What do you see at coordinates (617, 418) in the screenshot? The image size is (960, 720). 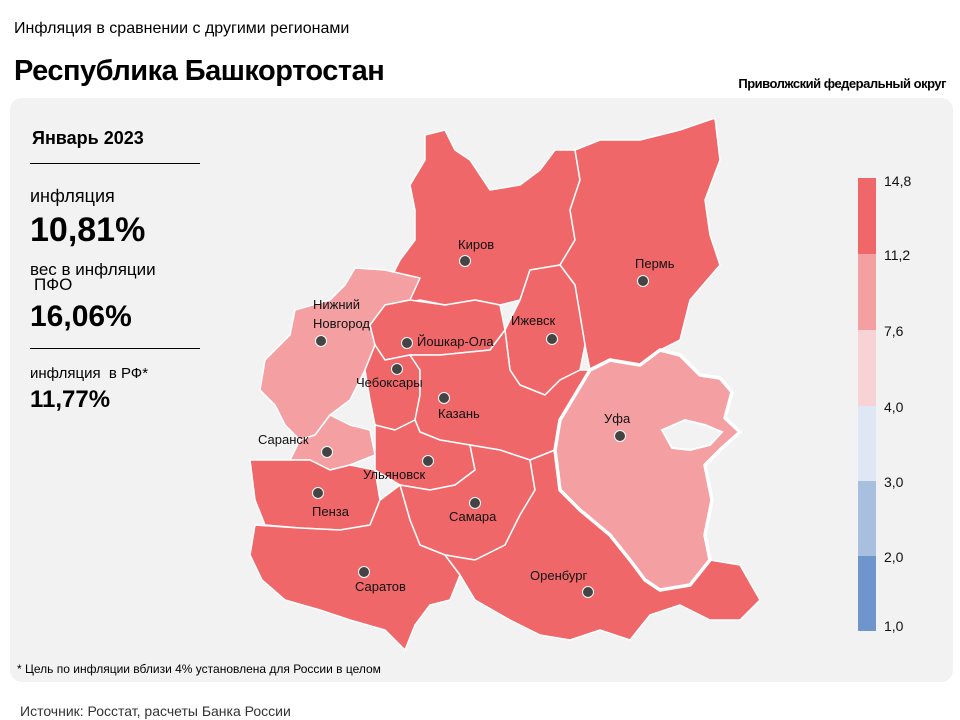 I see `city-label-ufa: Уфа` at bounding box center [617, 418].